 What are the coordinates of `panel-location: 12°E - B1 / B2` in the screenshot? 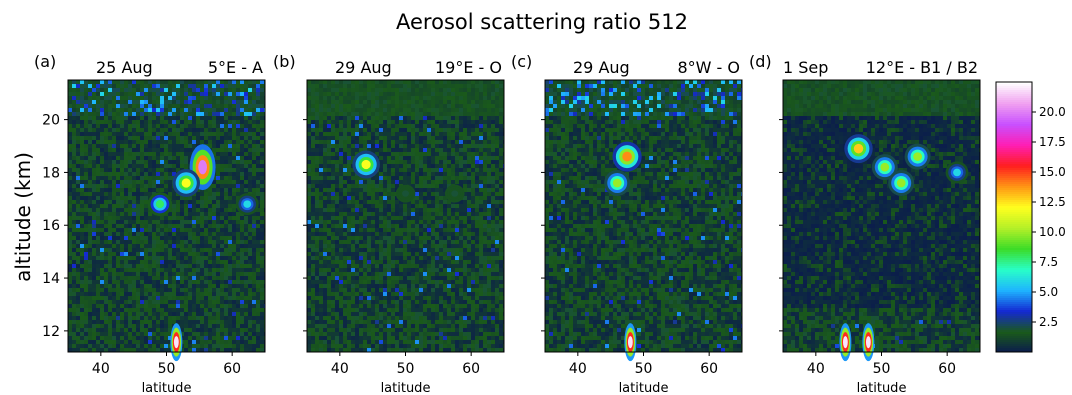 It's located at (922, 67).